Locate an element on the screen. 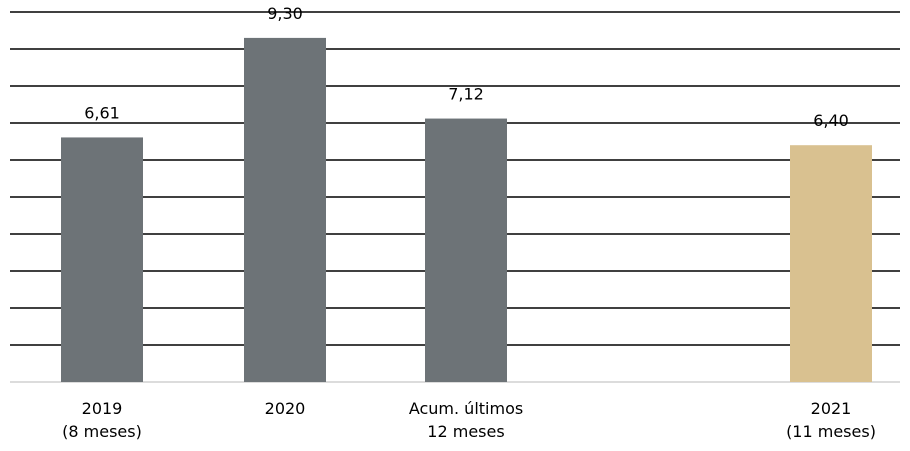  category-label: 2019 (8 meses) is located at coordinates (102, 420).